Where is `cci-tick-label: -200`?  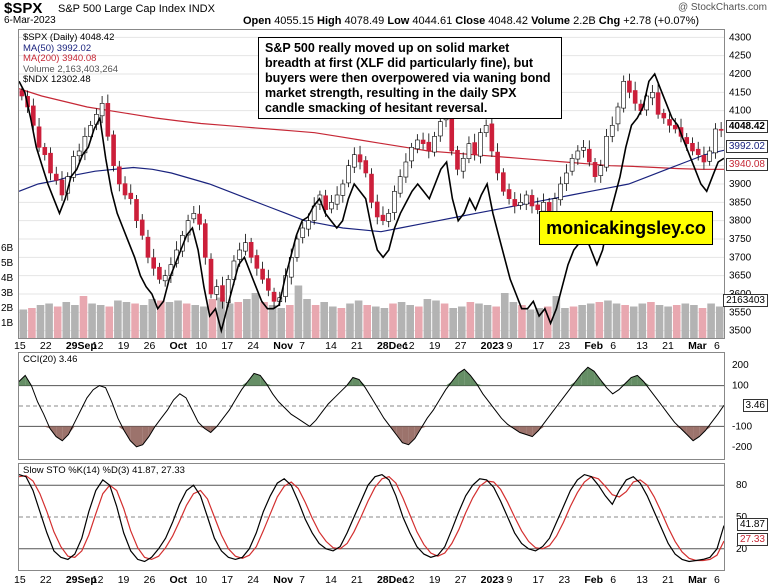 cci-tick-label: -200 is located at coordinates (742, 447).